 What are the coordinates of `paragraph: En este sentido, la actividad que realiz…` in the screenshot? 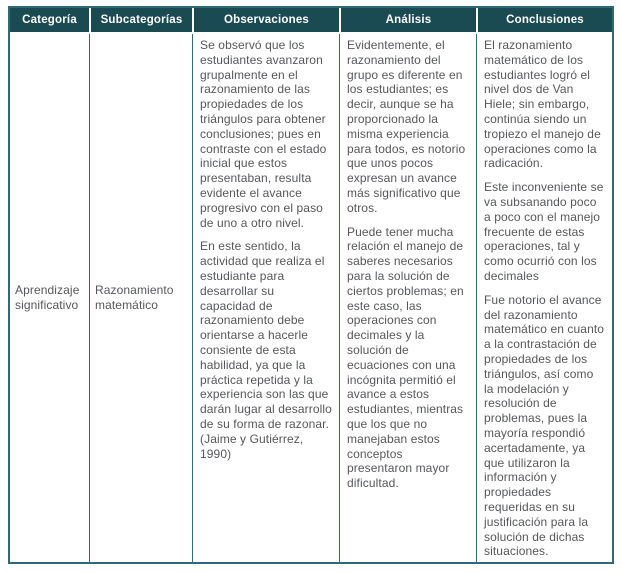 It's located at (266, 350).